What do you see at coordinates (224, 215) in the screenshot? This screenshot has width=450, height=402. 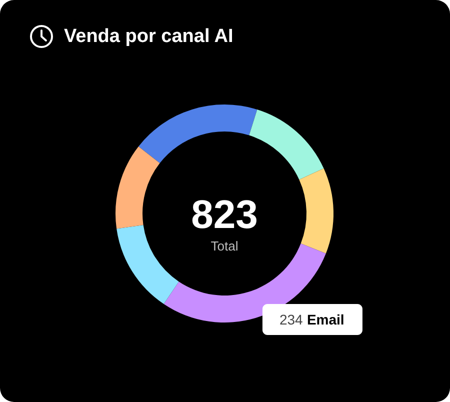 I see `text: 823` at bounding box center [224, 215].